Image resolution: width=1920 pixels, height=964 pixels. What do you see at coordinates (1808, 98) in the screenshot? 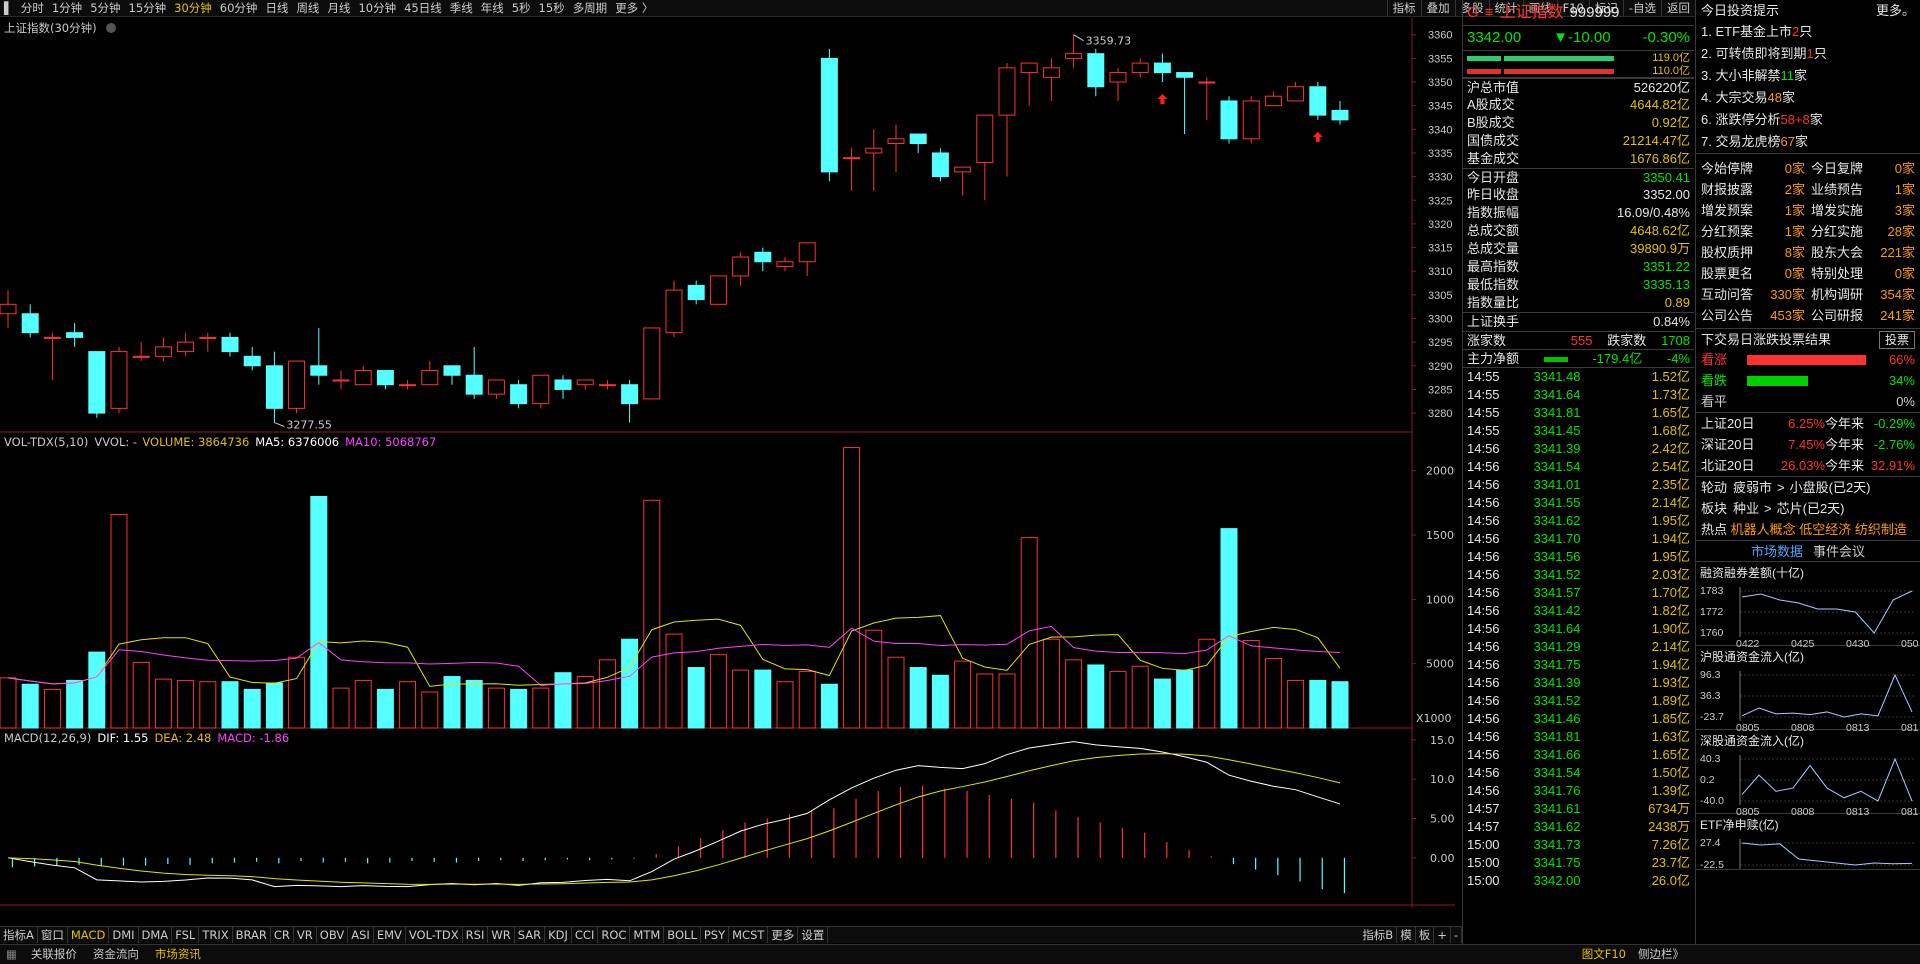
I see `tip-item: 4. 大宗交易48家` at bounding box center [1808, 98].